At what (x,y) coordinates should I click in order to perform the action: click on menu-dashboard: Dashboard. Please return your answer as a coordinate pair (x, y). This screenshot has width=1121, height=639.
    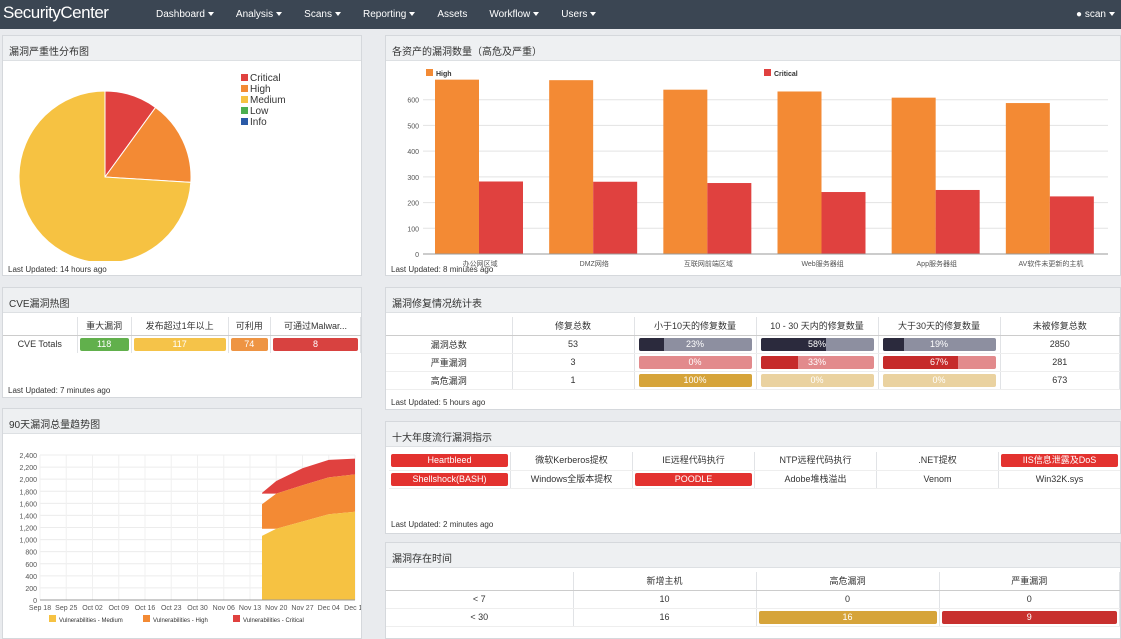
    Looking at the image, I should click on (185, 14).